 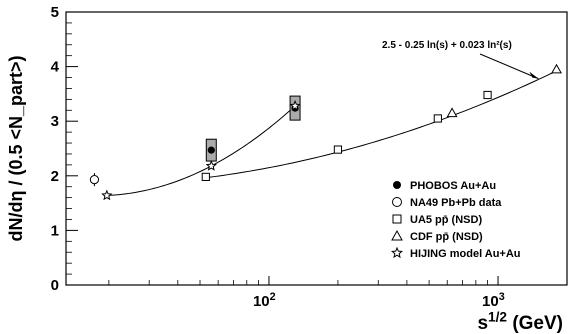 I want to click on legend-label: UA5 pp̄ (NSD), so click(x=446, y=220).